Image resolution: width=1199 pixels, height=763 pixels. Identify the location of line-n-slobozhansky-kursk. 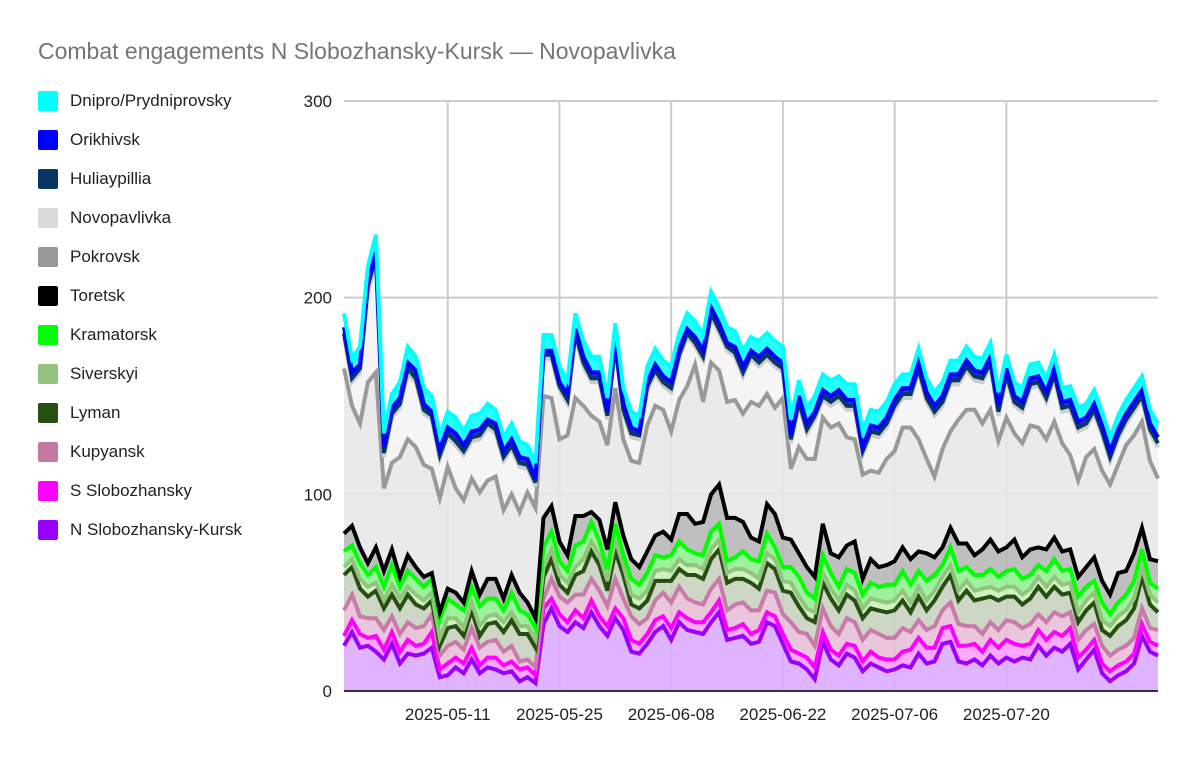
(750, 645).